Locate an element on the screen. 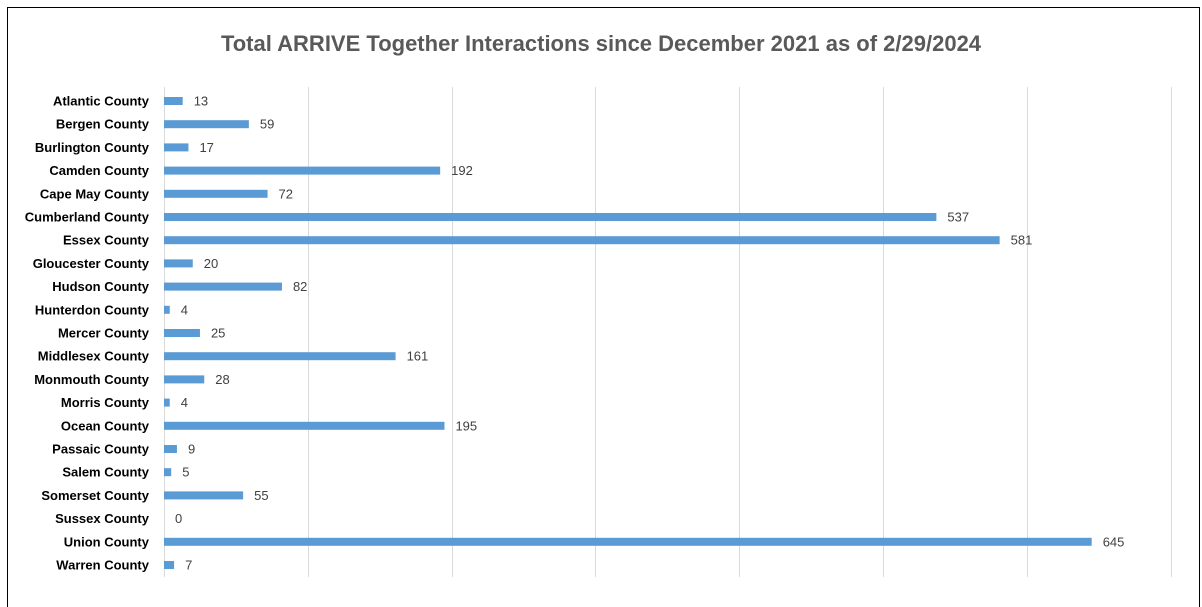 Image resolution: width=1202 pixels, height=607 pixels. data-label: 7 is located at coordinates (188, 565).